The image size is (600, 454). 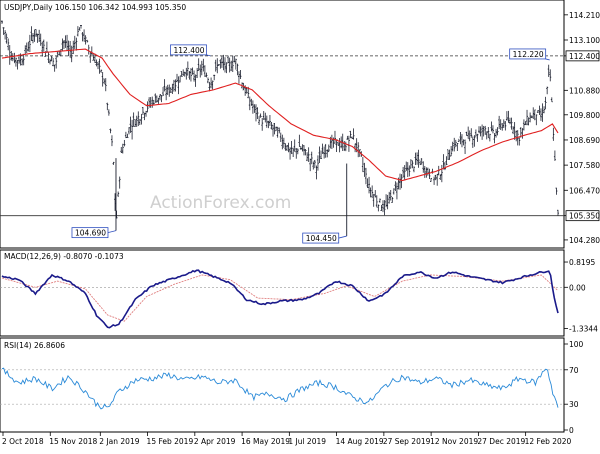 What do you see at coordinates (64, 256) in the screenshot?
I see `macd-title: MACD(12,26,9) -0.8070 -0.1073` at bounding box center [64, 256].